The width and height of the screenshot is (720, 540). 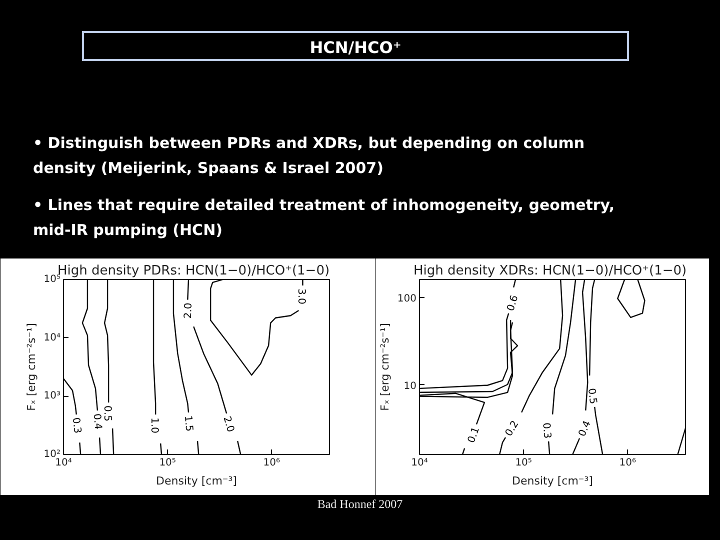 I want to click on text: Bad Honnef 2007, so click(x=360, y=504).